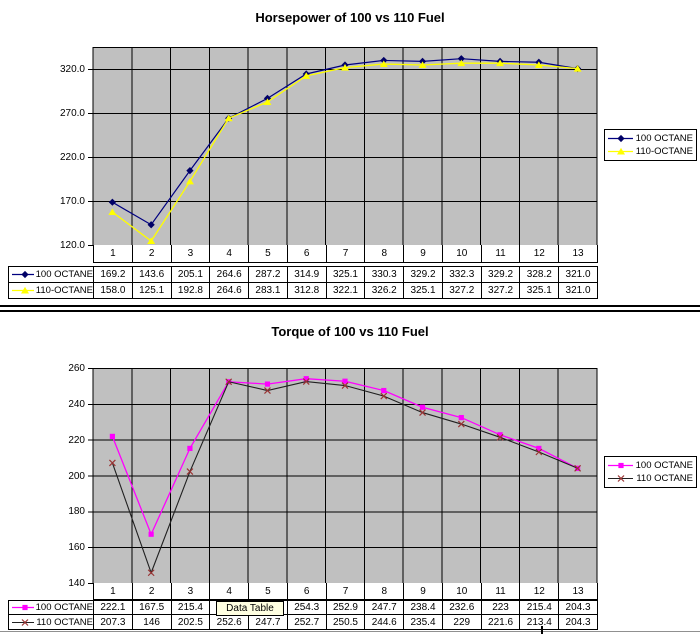 The height and width of the screenshot is (638, 700). What do you see at coordinates (72, 201) in the screenshot?
I see `y-axis-label: 170.0` at bounding box center [72, 201].